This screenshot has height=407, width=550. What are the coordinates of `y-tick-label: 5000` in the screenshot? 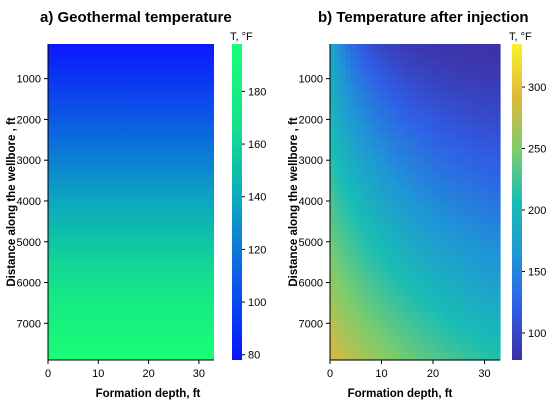 It's located at (311, 243).